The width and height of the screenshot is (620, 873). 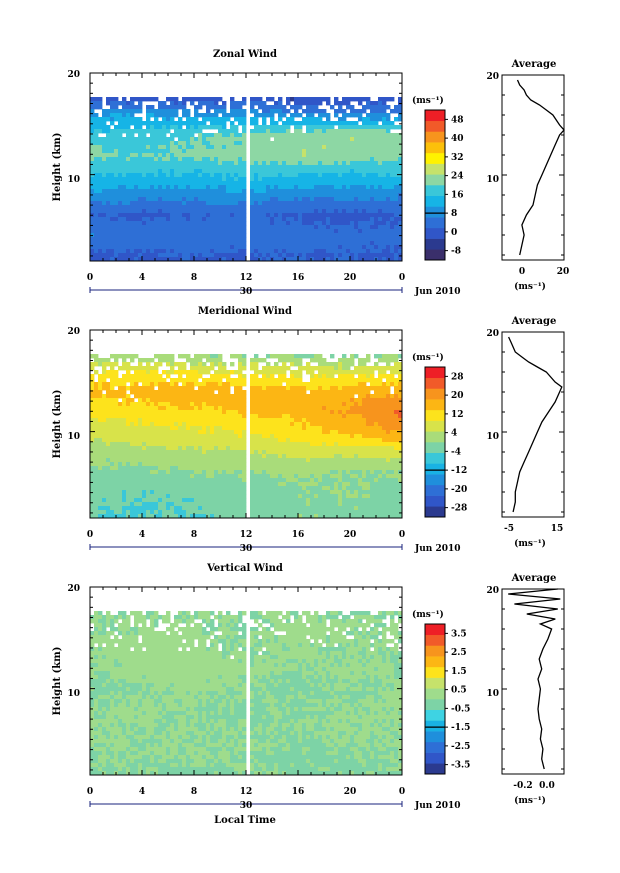 What do you see at coordinates (435, 185) in the screenshot?
I see `colorbar-frame` at bounding box center [435, 185].